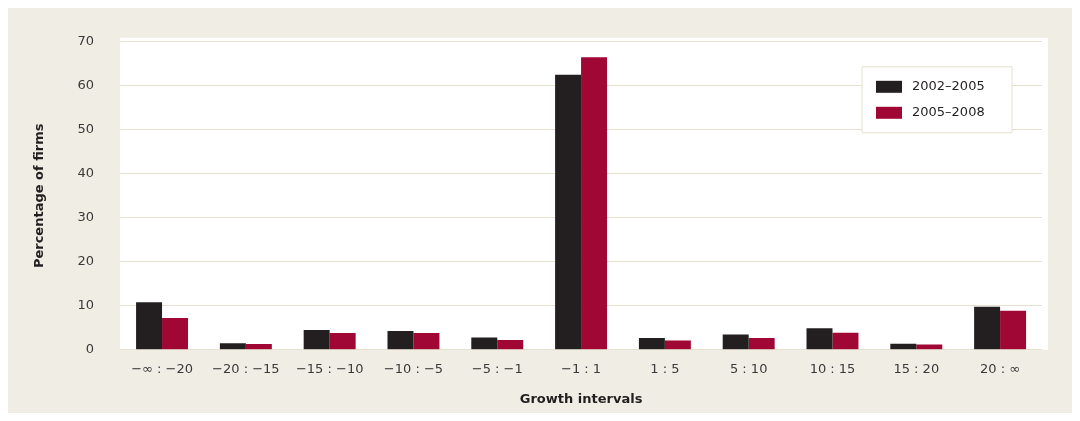  What do you see at coordinates (90, 349) in the screenshot?
I see `y-tick-label: 0` at bounding box center [90, 349].